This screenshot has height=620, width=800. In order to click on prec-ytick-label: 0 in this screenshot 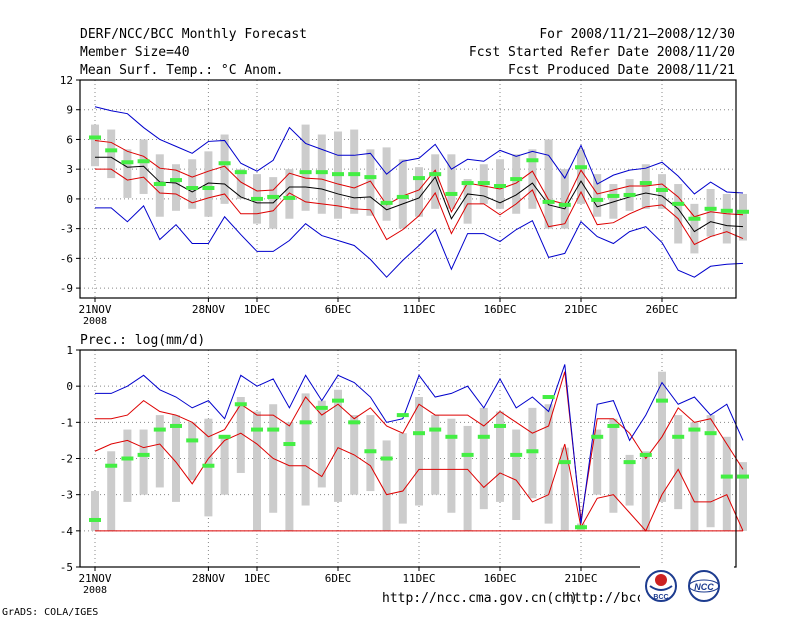, I will do `click(69, 386)`.